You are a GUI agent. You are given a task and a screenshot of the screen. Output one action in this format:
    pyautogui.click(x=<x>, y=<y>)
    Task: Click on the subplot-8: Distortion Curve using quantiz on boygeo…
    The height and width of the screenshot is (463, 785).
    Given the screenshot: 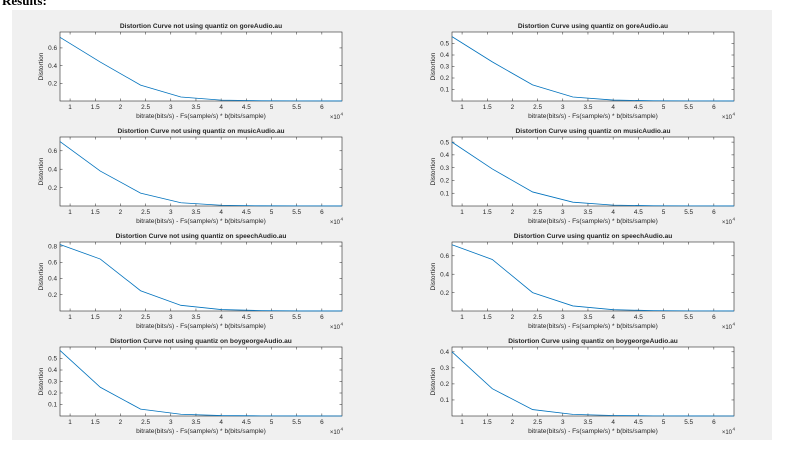 What is the action you would take?
    pyautogui.click(x=583, y=387)
    